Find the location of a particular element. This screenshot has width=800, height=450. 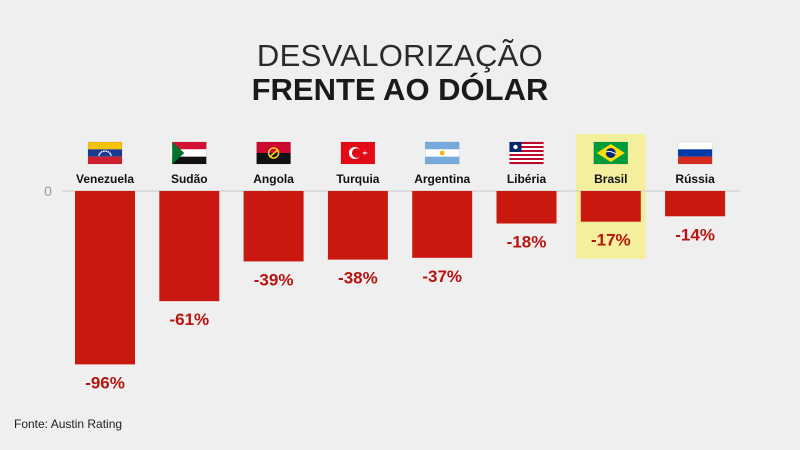

value-label-sudao: -61% is located at coordinates (189, 319).